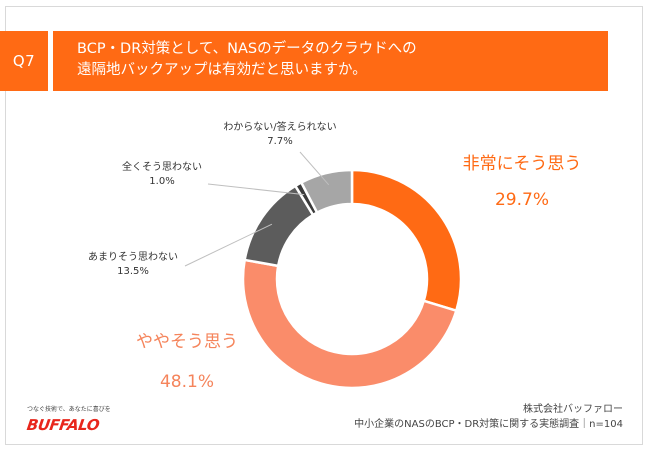 The image size is (650, 451). I want to click on question-line-2: 遠隔地バックアップは有効だと思いますか。, so click(222, 70).